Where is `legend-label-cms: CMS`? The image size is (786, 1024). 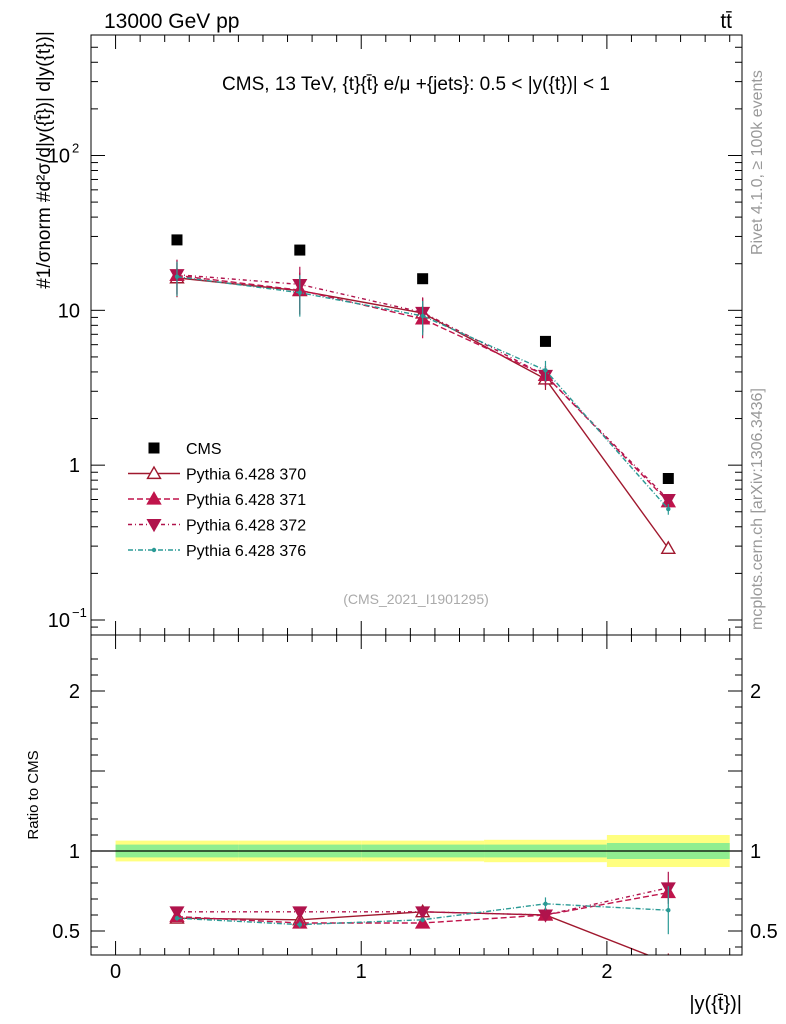
legend-label-cms: CMS is located at coordinates (204, 449).